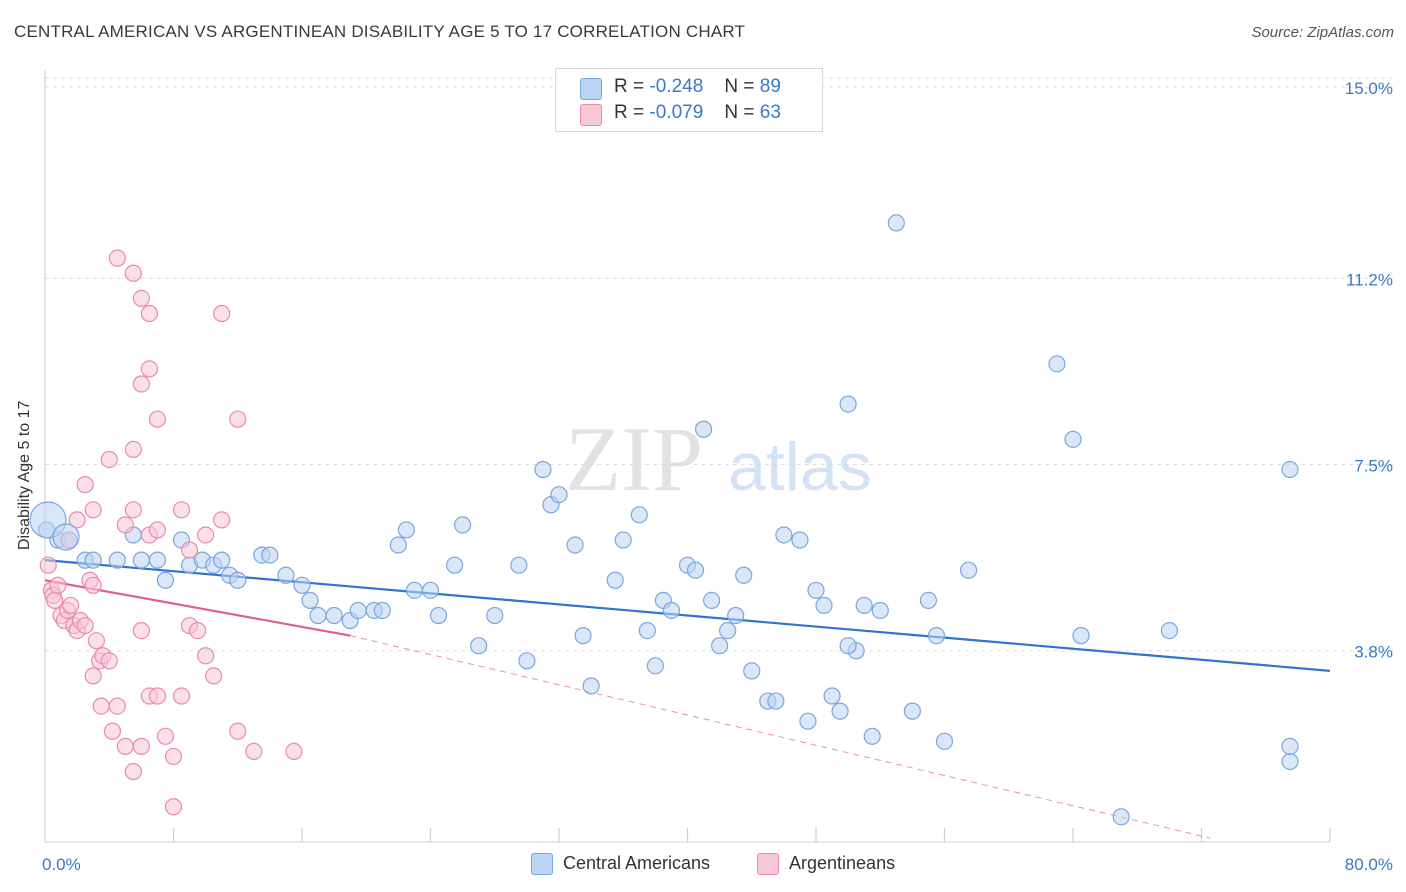  I want to click on blue-swatch, so click(591, 89).